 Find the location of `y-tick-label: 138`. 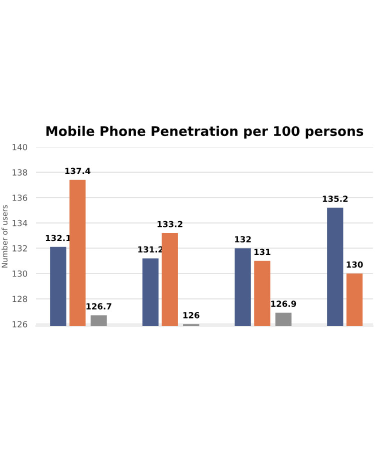

y-tick-label: 138 is located at coordinates (20, 172).